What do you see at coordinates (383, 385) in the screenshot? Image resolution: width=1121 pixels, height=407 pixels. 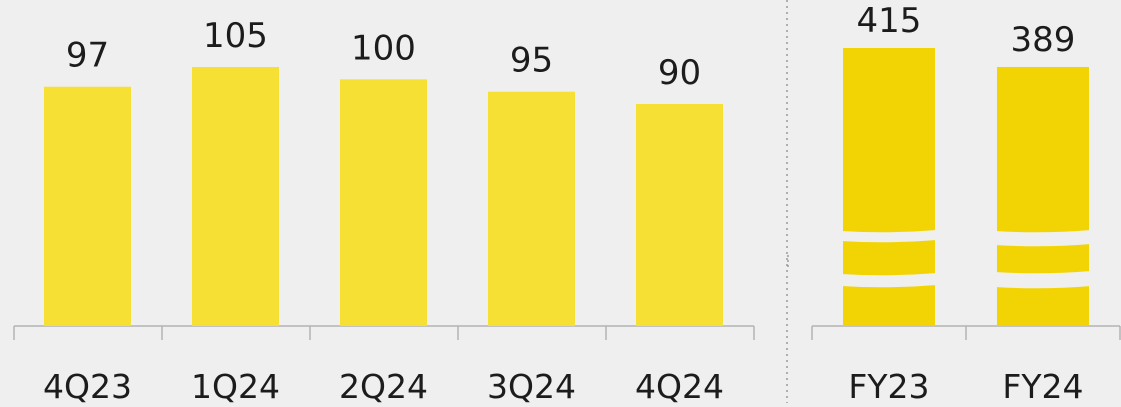 I see `x-tick-label-2q24: 2Q24` at bounding box center [383, 385].